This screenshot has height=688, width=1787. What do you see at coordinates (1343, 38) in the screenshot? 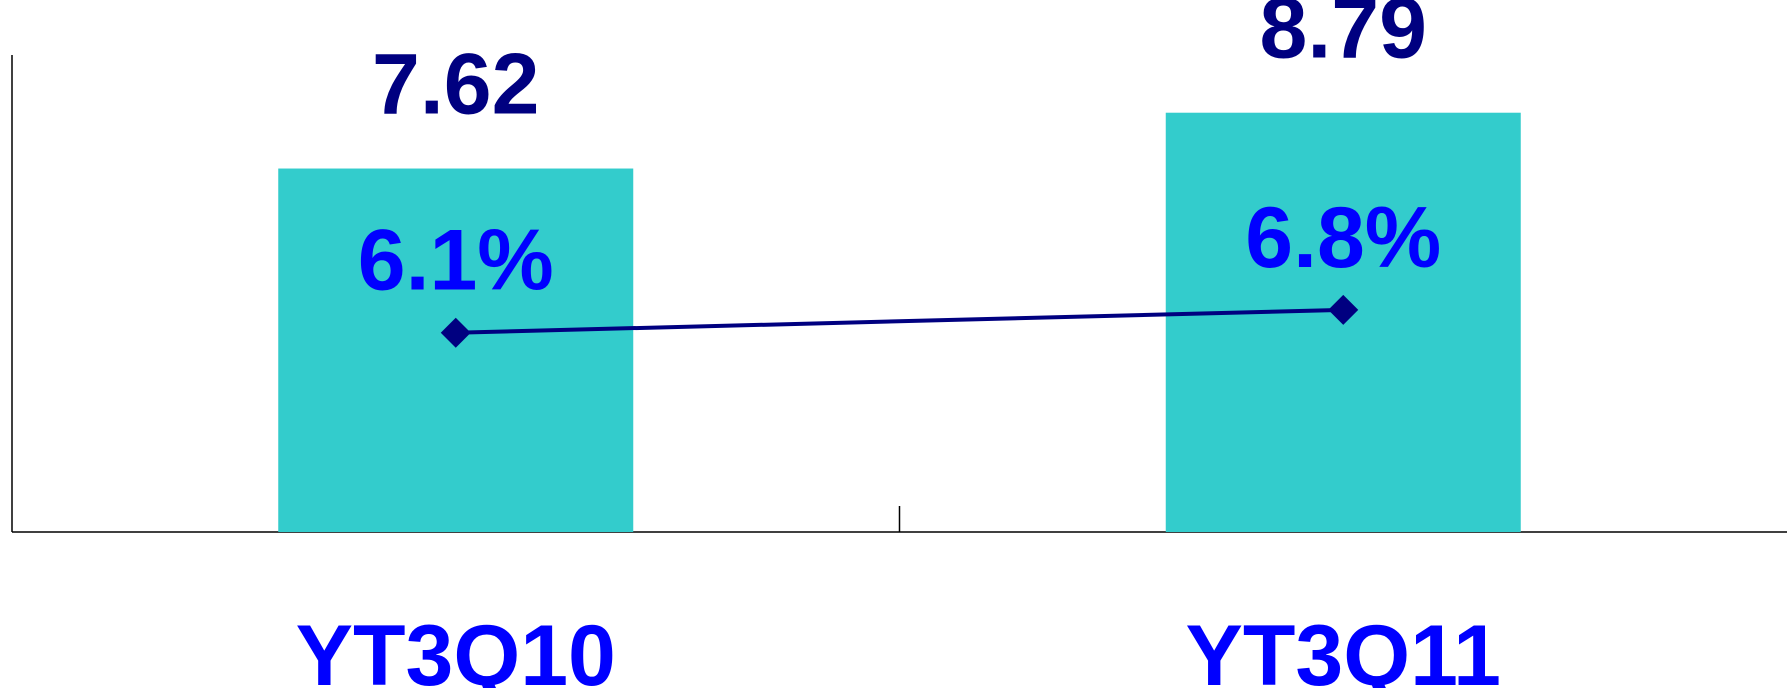
I see `bar-value-label: 8.79` at bounding box center [1343, 38].